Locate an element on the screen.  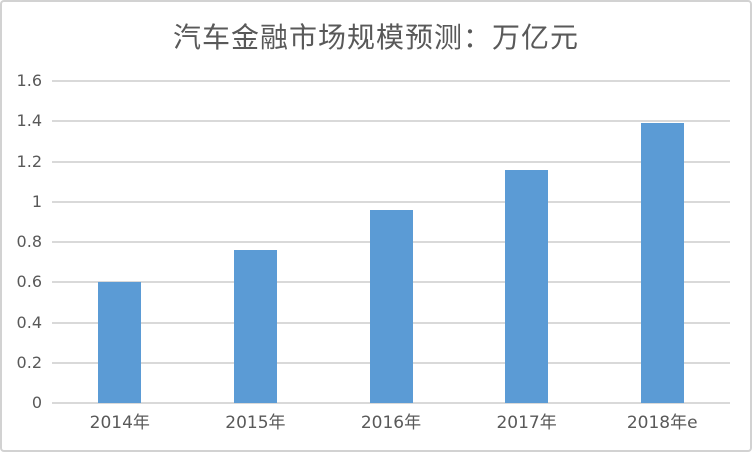
bar-2015年 is located at coordinates (255, 326).